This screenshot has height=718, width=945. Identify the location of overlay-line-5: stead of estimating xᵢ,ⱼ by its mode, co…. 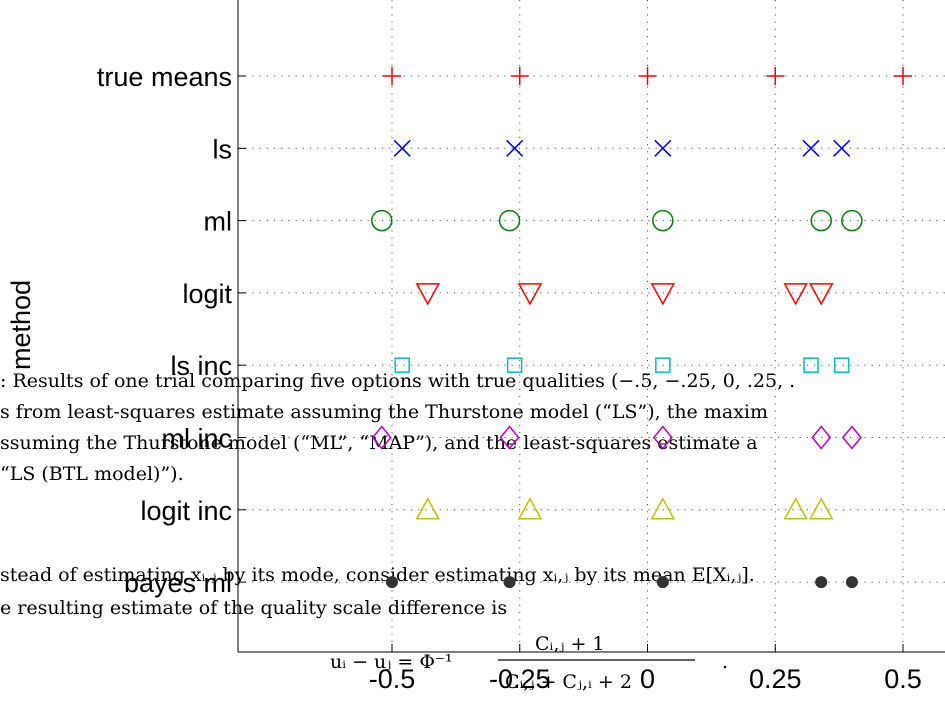
(377, 575).